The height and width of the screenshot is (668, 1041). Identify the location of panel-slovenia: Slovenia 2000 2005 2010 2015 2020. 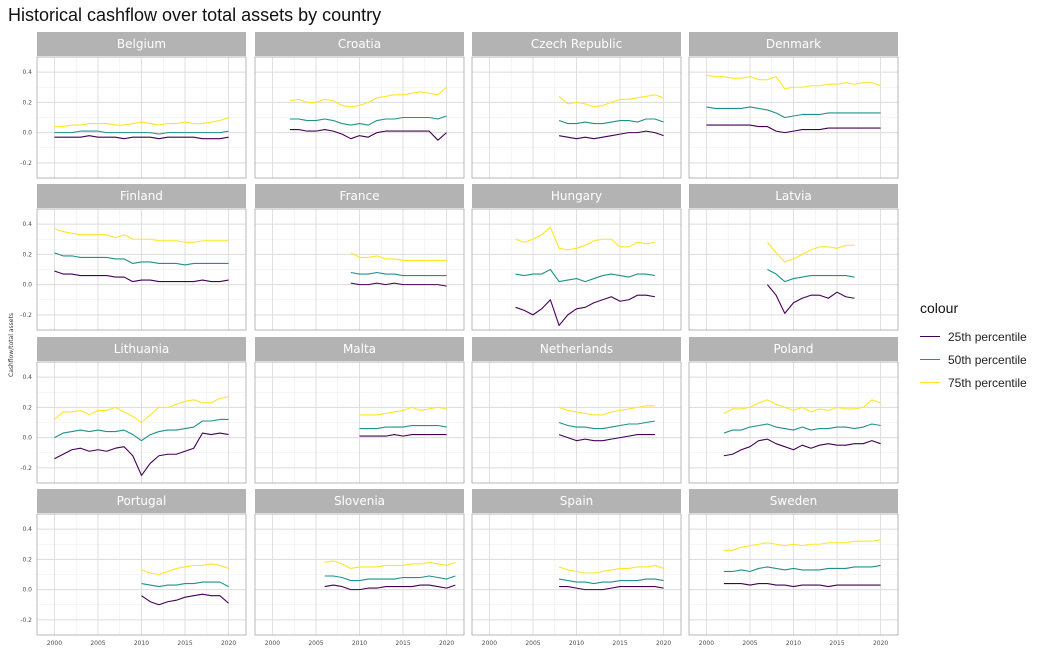
(359, 568).